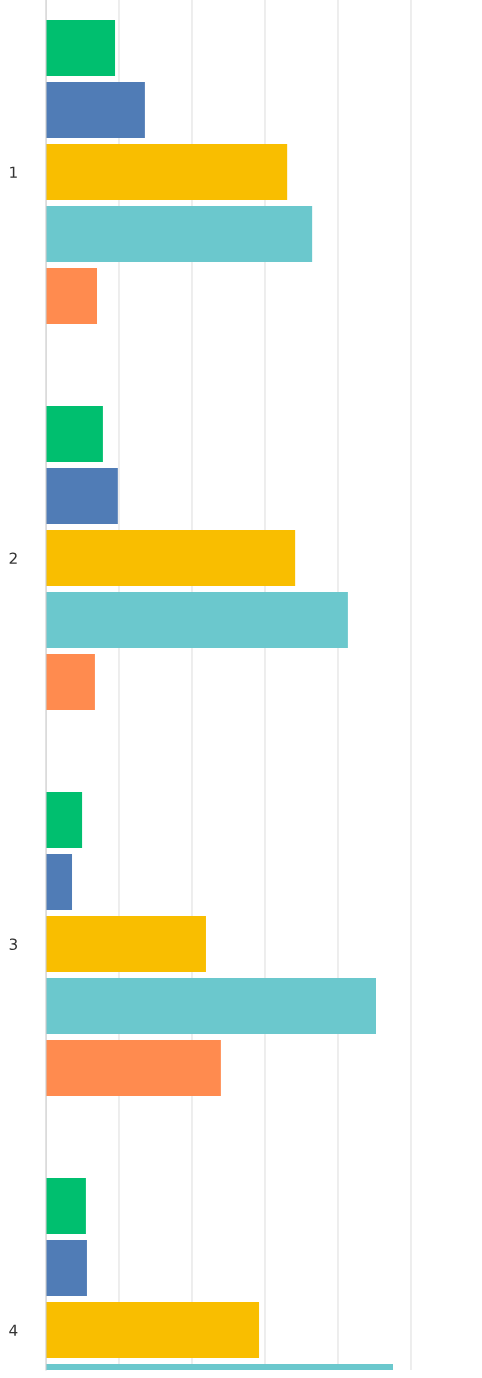 This screenshot has width=482, height=1378. I want to click on y-tick-label: 2, so click(13, 558).